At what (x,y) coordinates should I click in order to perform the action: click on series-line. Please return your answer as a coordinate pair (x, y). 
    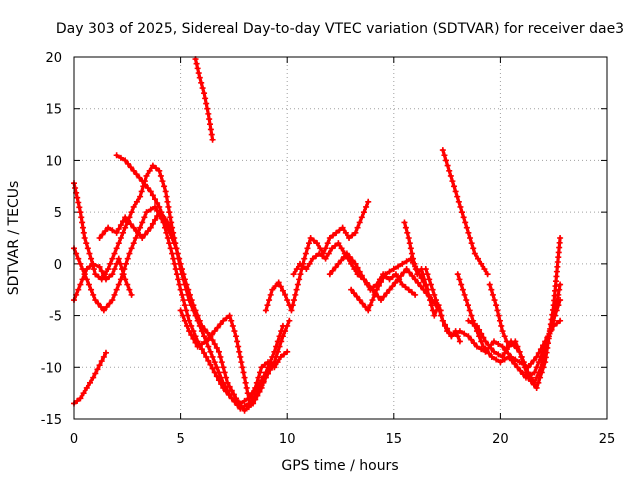
    Looking at the image, I should click on (234, 354).